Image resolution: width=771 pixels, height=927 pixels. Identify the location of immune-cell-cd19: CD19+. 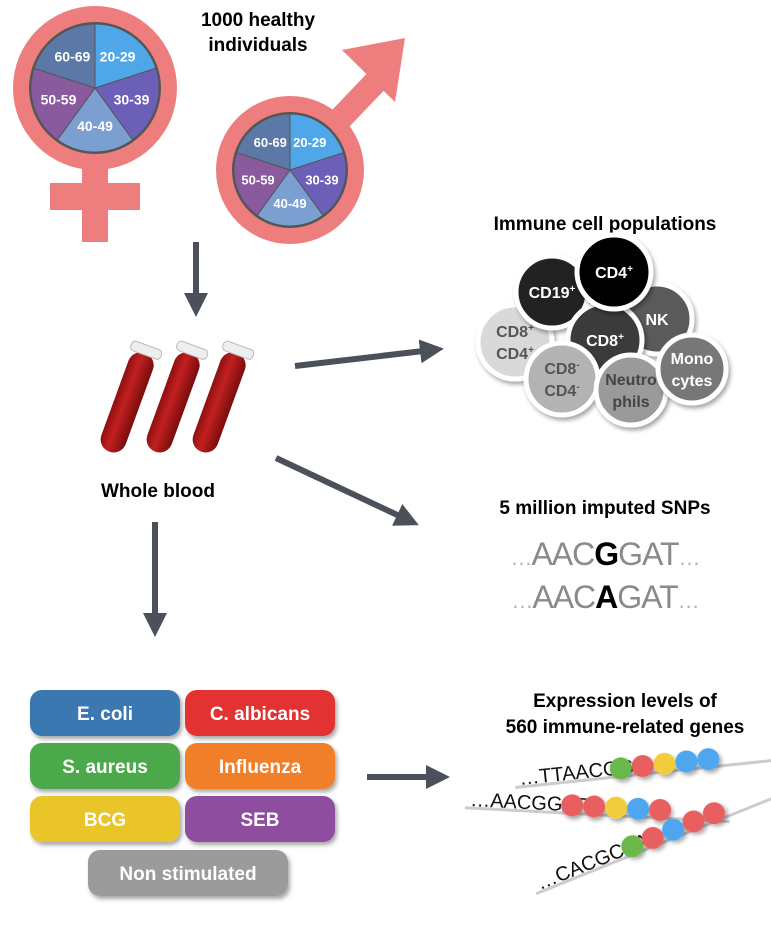
(552, 292).